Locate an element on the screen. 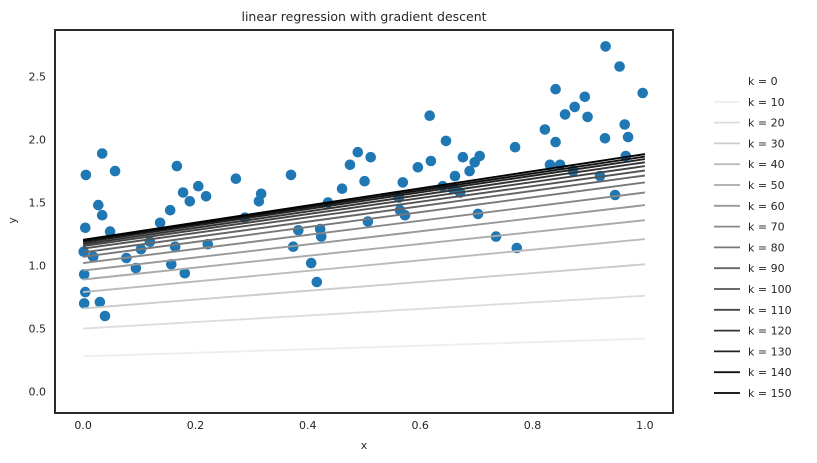 Image resolution: width=817 pixels, height=463 pixels. x-tick-label: 0.2 is located at coordinates (196, 425).